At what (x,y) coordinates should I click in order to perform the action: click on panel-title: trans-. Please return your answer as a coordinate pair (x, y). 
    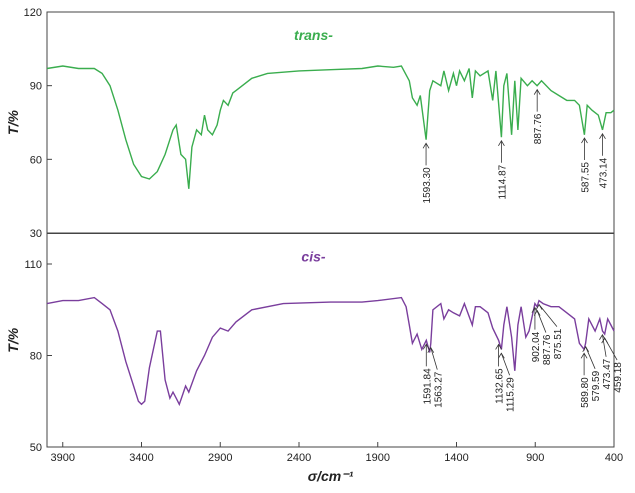
    Looking at the image, I should click on (313, 35).